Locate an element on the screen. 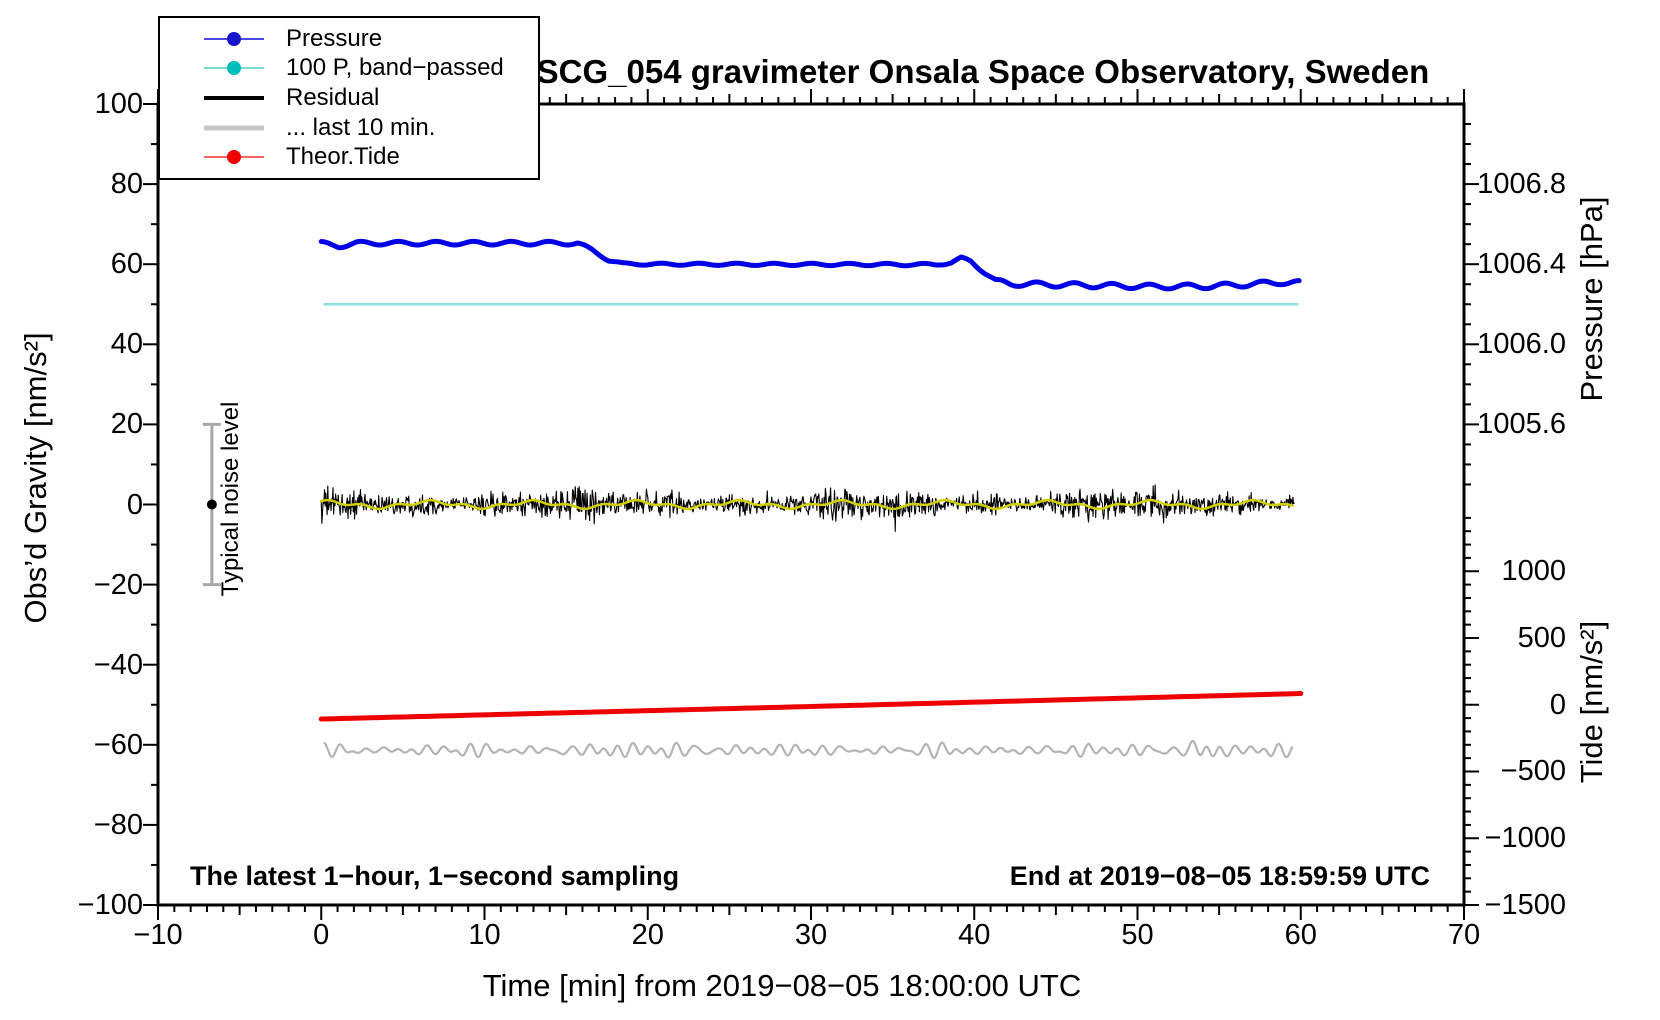 The width and height of the screenshot is (1660, 1020). series-pressure-line is located at coordinates (810, 265).